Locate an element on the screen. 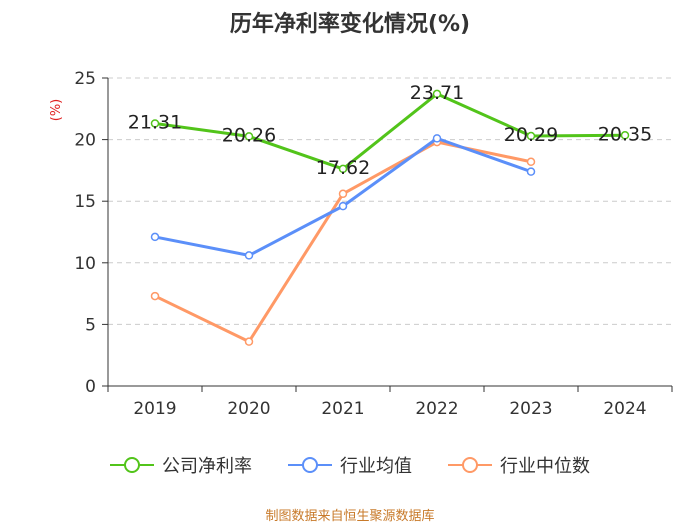 This screenshot has height=525, width=700. legend: 公司净利率 行业均值 行业中位数 is located at coordinates (350, 465).